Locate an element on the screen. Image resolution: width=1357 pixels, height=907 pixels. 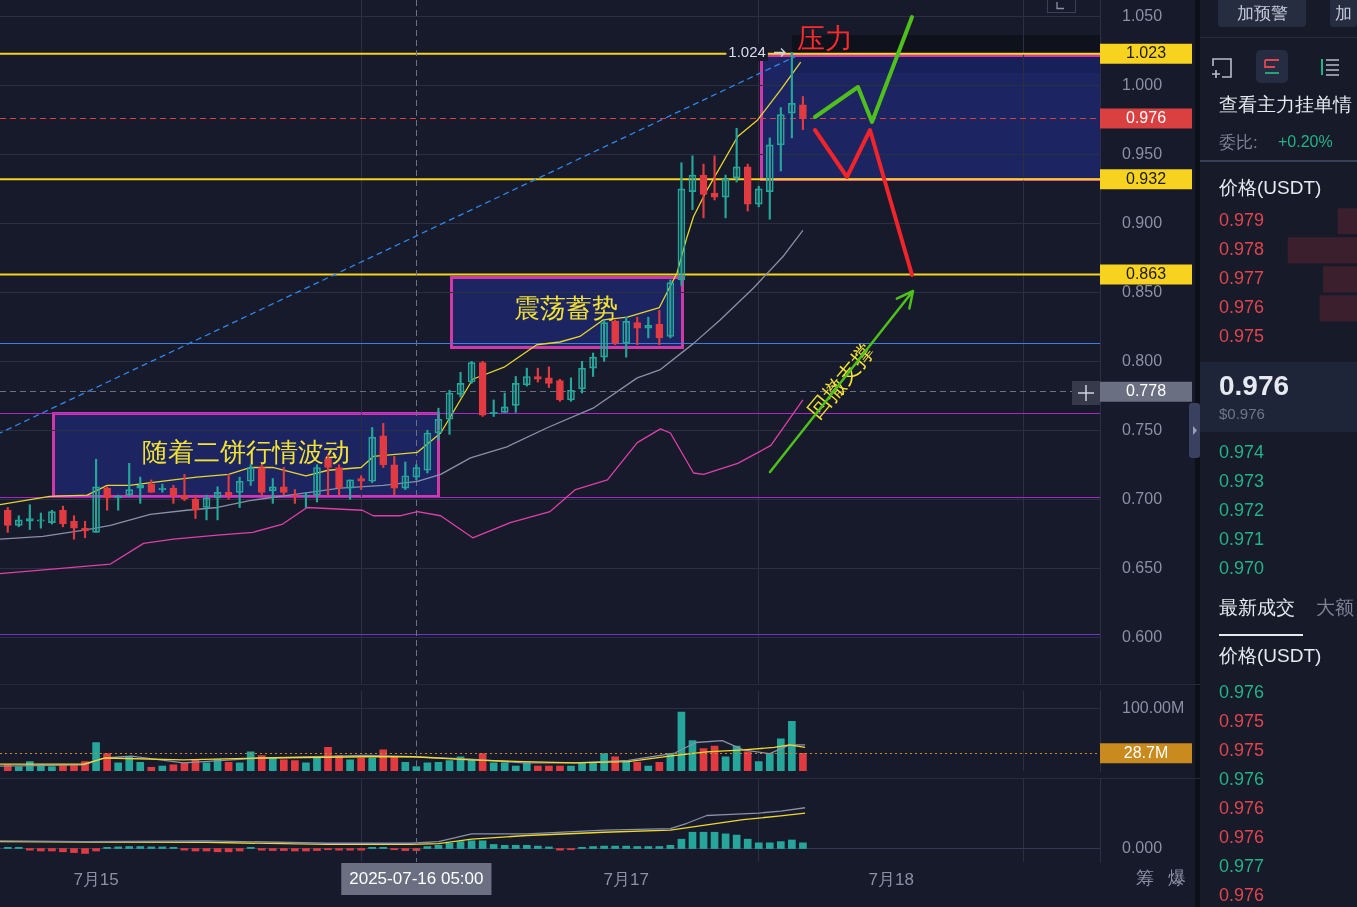
text: 大额 is located at coordinates (1335, 608).